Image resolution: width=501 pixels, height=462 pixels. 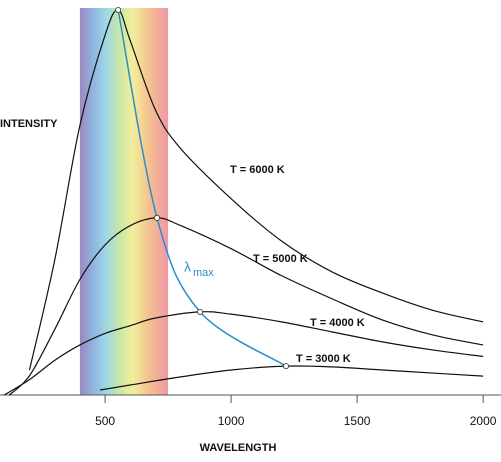 What do you see at coordinates (323, 359) in the screenshot?
I see `curve-label: T = 3000 K` at bounding box center [323, 359].